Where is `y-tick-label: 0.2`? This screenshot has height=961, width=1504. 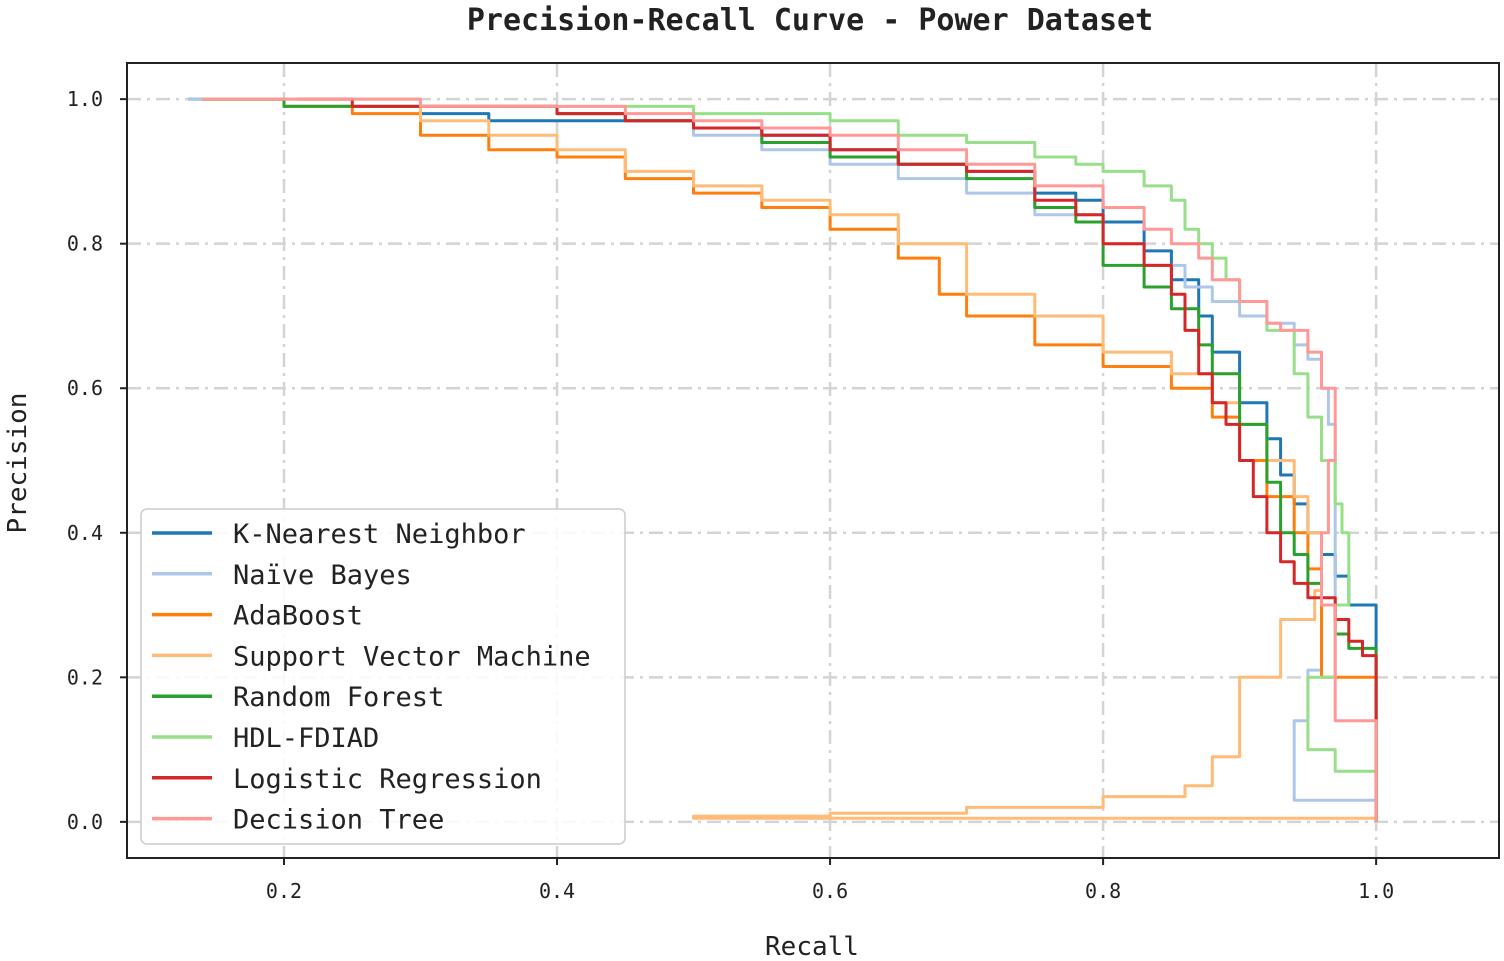 y-tick-label: 0.2 is located at coordinates (85, 677).